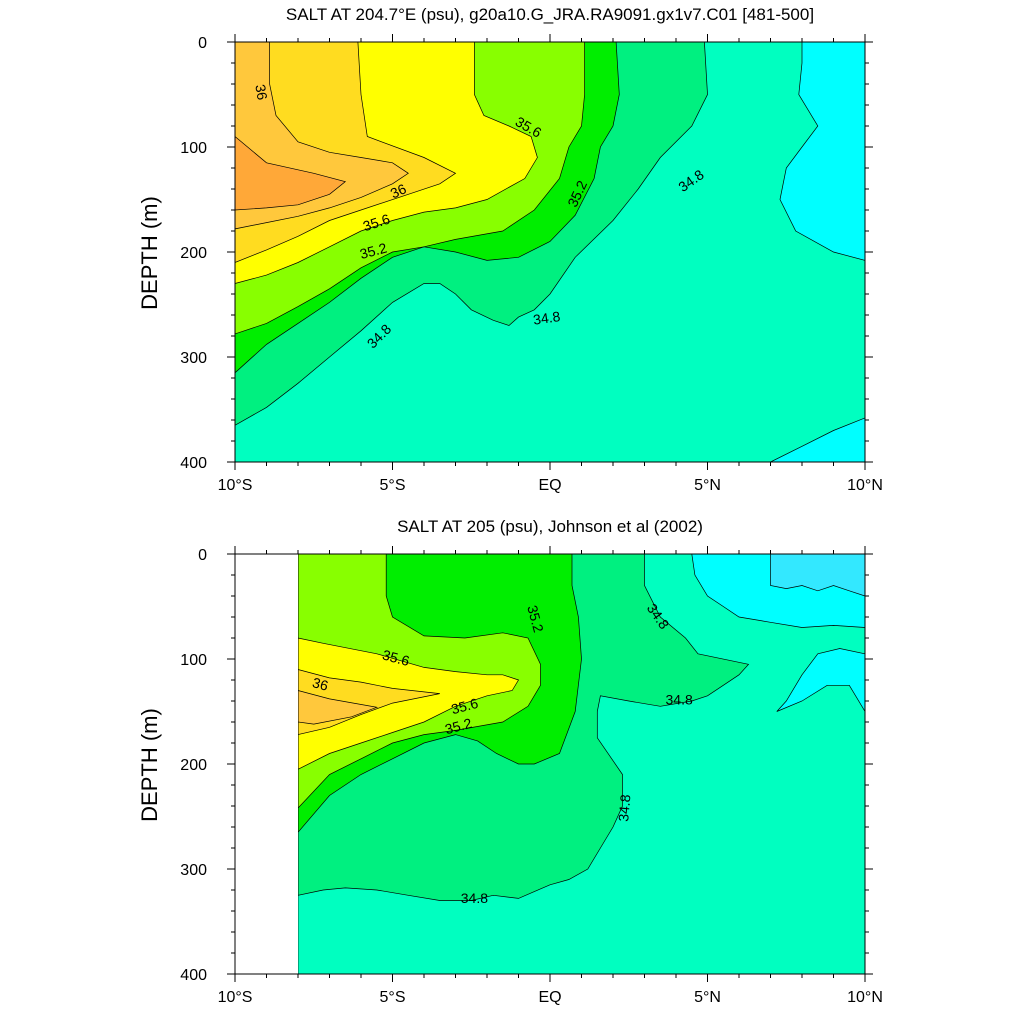  Describe the element at coordinates (550, 526) in the screenshot. I see `bottom-panel-title: SALT AT 205 (psu), Johnson et al (2002)` at that location.